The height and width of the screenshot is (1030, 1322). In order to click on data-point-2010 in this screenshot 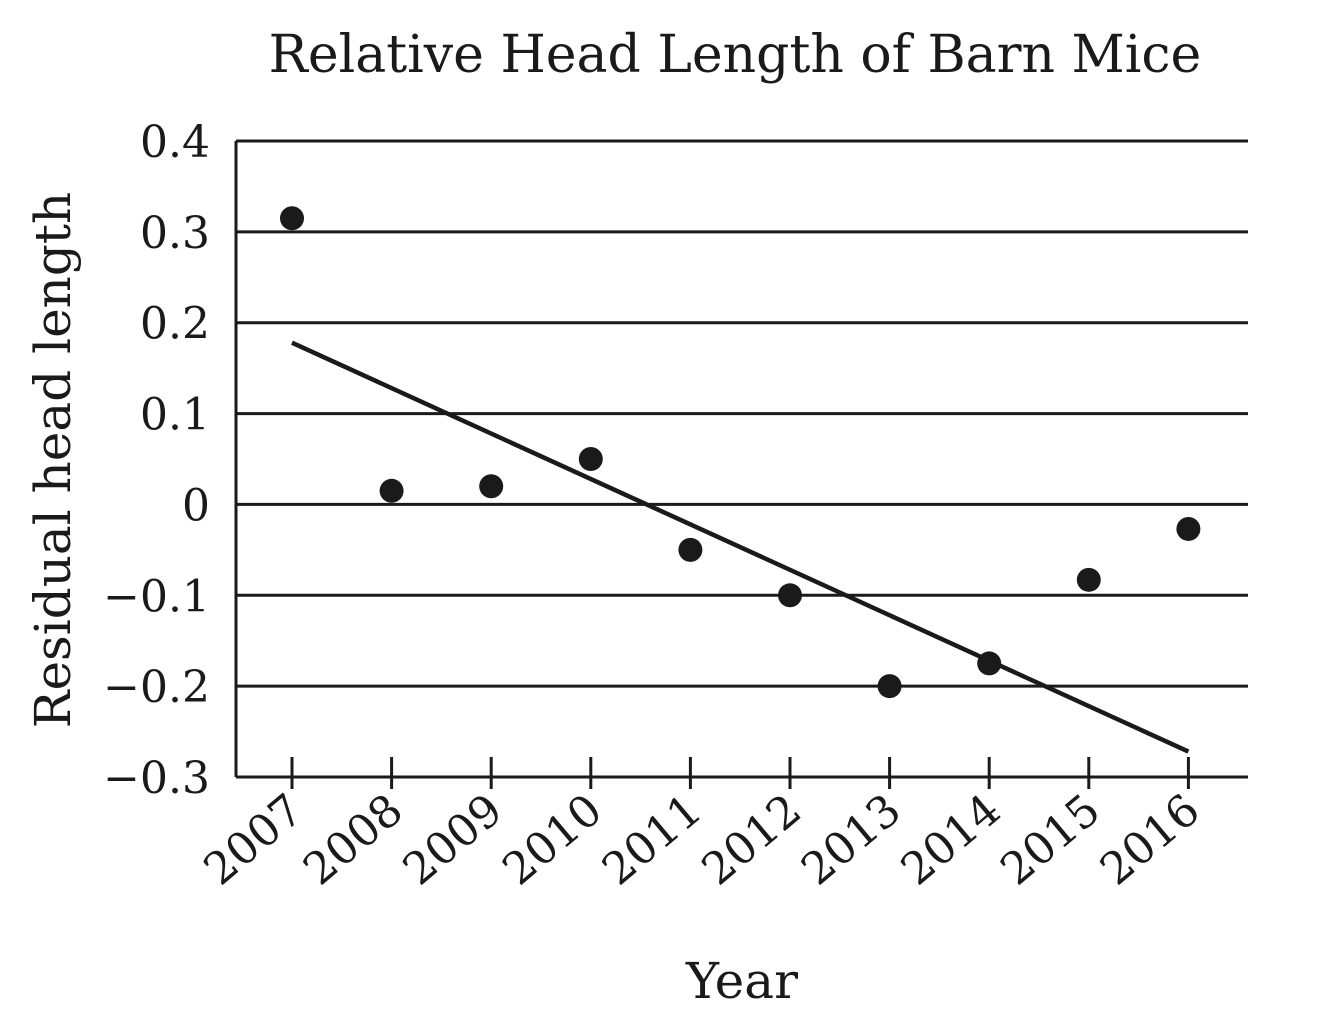, I will do `click(590, 459)`.